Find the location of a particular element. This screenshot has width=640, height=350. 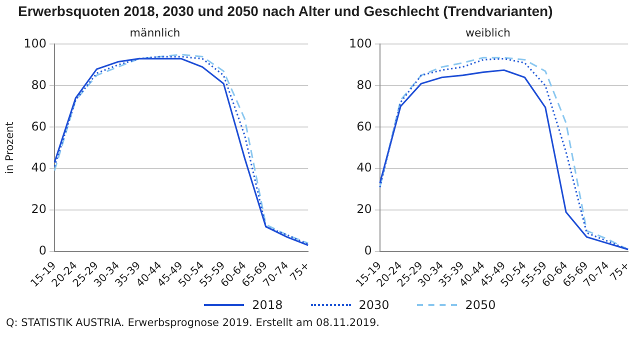

y-axis-title: in Prozent is located at coordinates (10, 148).